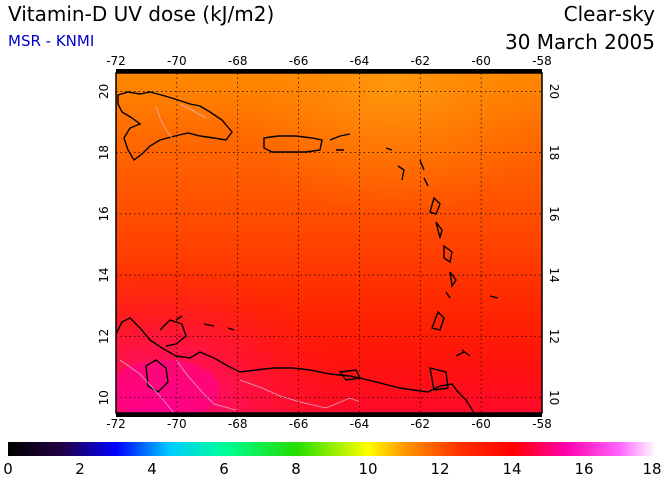 The height and width of the screenshot is (480, 665). I want to click on colorbar-tick-label: 14, so click(512, 469).